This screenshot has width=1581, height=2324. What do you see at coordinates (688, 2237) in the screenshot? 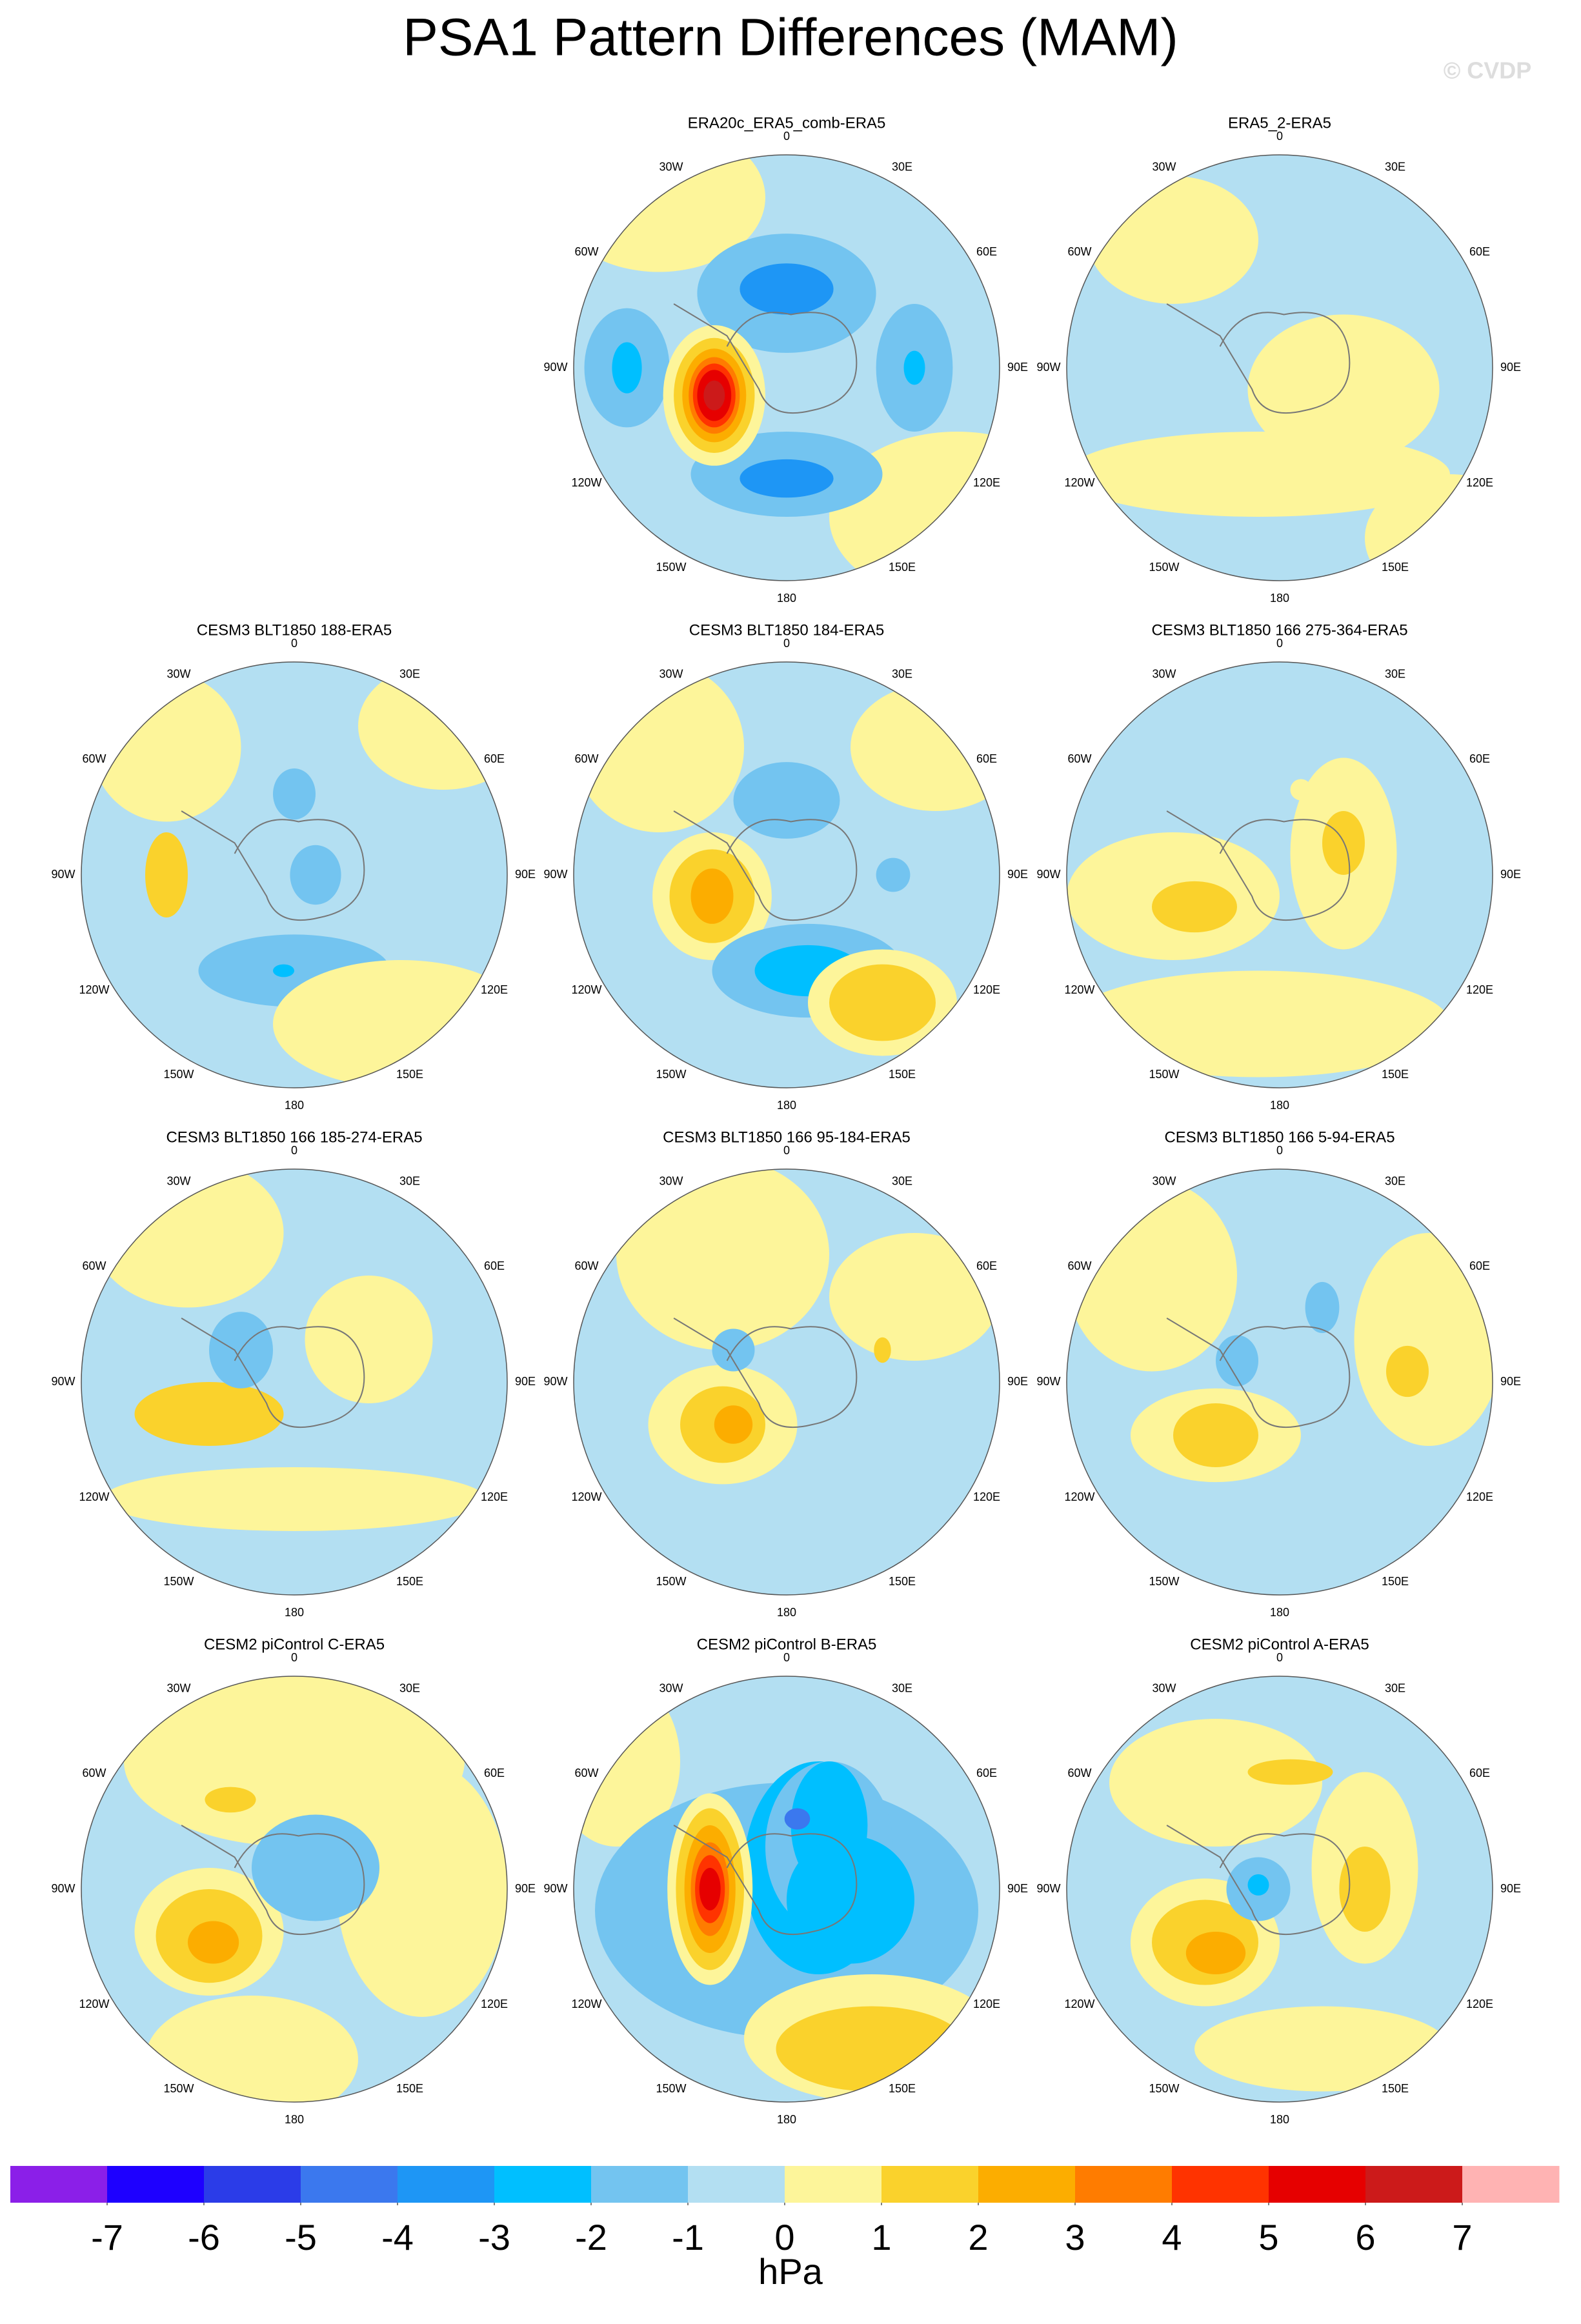
I see `colorbar-label: -1` at bounding box center [688, 2237].